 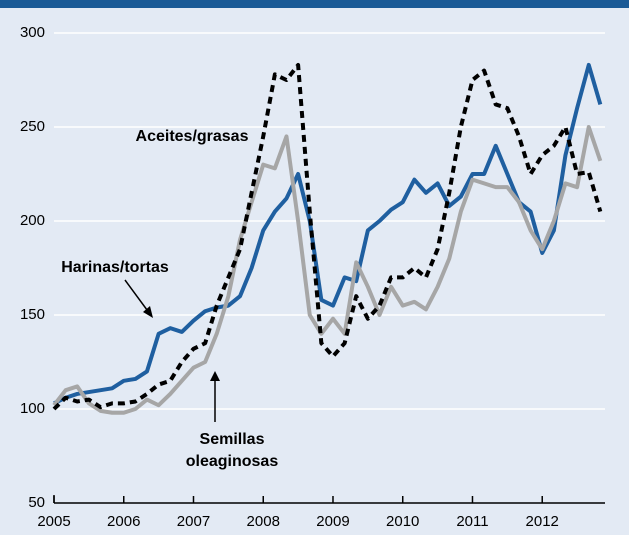 What do you see at coordinates (402, 521) in the screenshot?
I see `x-tick-label: 2010` at bounding box center [402, 521].